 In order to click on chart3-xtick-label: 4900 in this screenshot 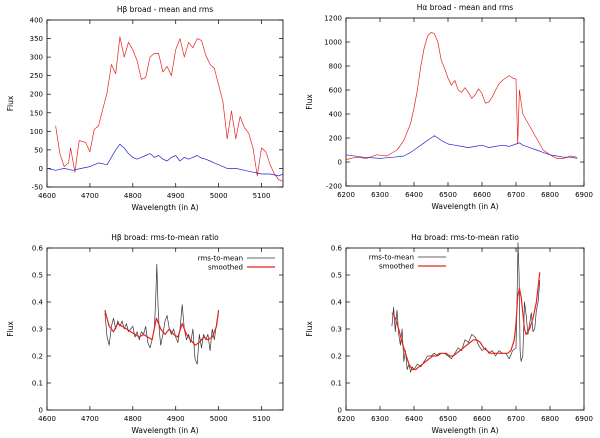, I will do `click(176, 419)`.